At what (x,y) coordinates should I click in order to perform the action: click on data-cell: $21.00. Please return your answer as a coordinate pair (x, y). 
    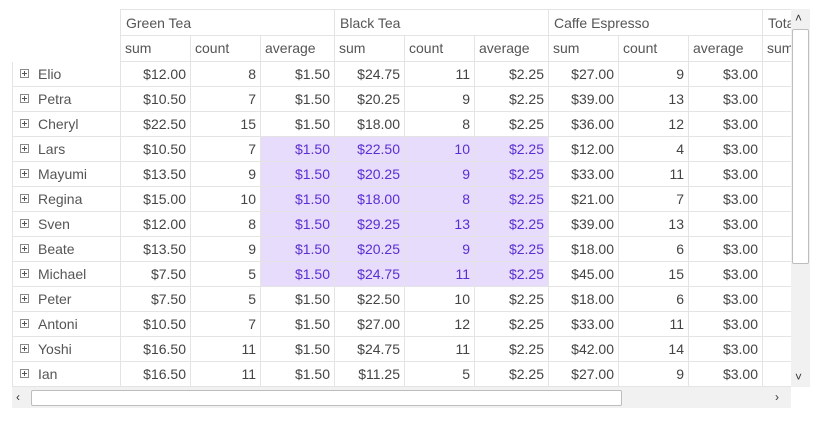
    Looking at the image, I should click on (583, 199).